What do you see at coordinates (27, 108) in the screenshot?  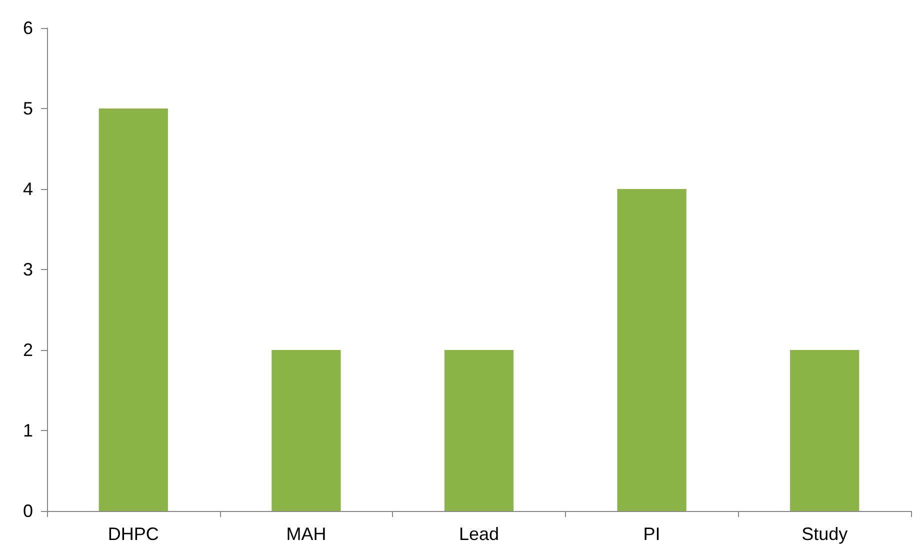 I see `y-tick-label: 5` at bounding box center [27, 108].